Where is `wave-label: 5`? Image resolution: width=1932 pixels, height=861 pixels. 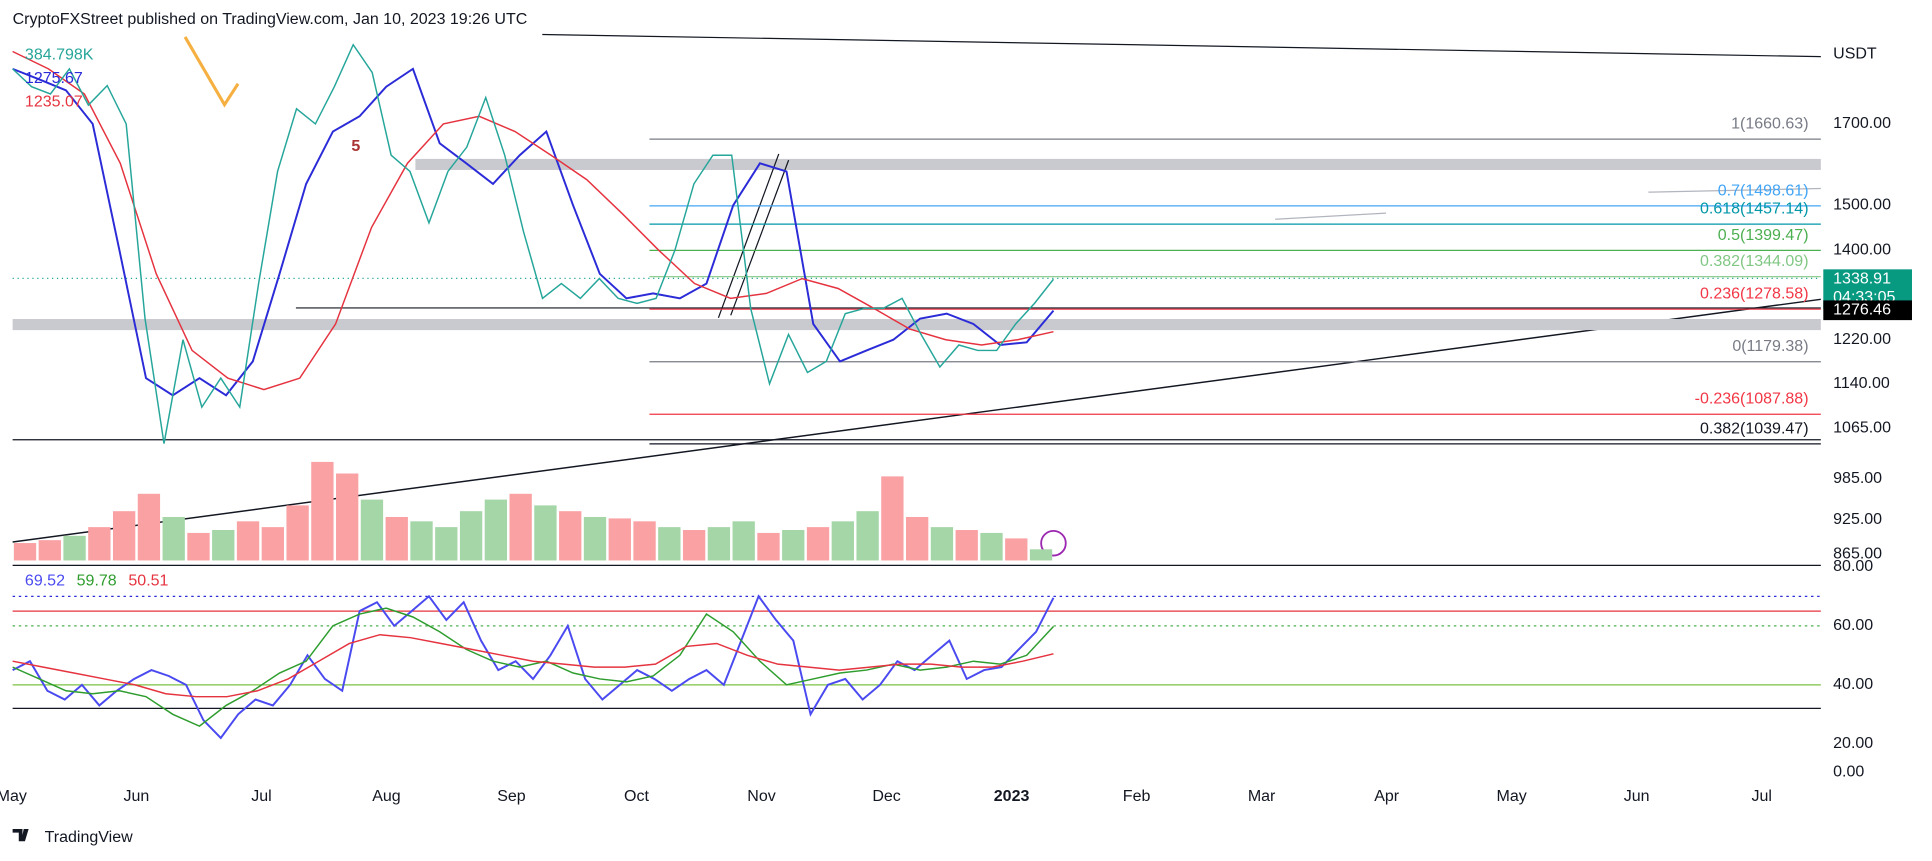
wave-label: 5 is located at coordinates (355, 146).